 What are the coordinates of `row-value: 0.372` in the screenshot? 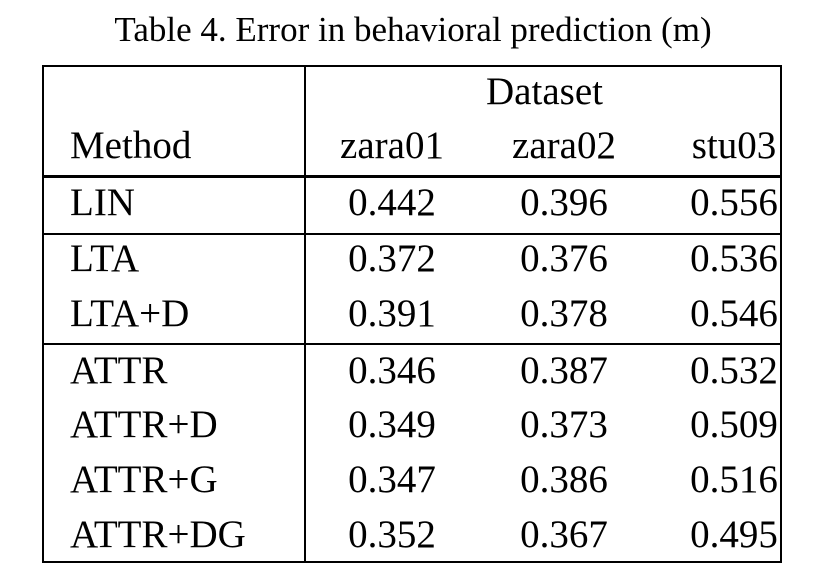 It's located at (392, 258).